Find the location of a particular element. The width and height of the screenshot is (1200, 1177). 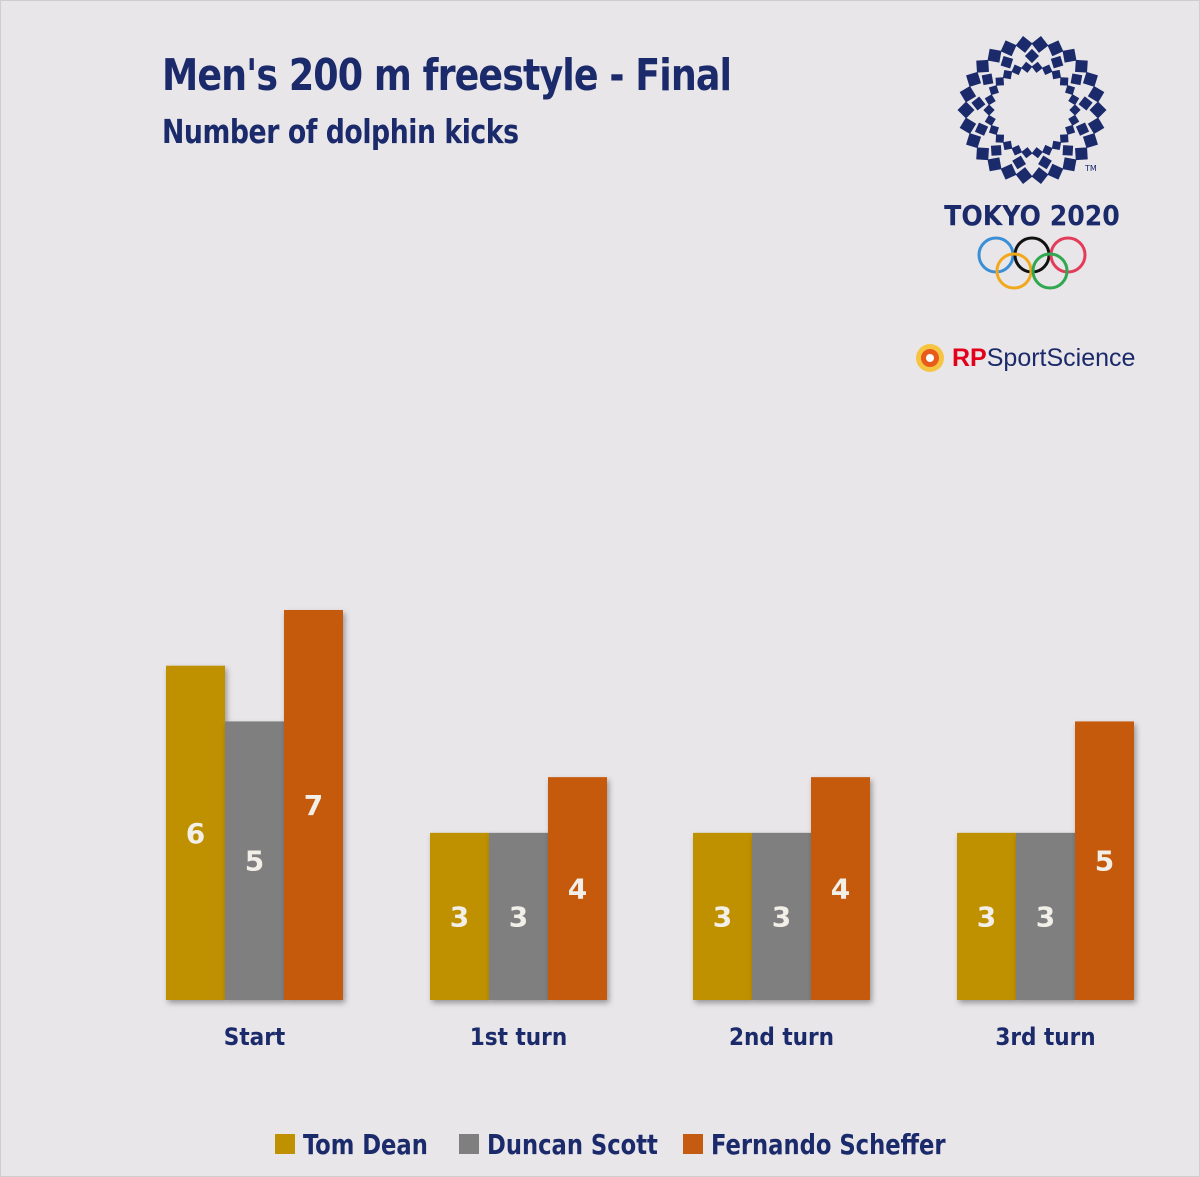

bar-fernando-scheffer-2nd-turn is located at coordinates (840, 888).